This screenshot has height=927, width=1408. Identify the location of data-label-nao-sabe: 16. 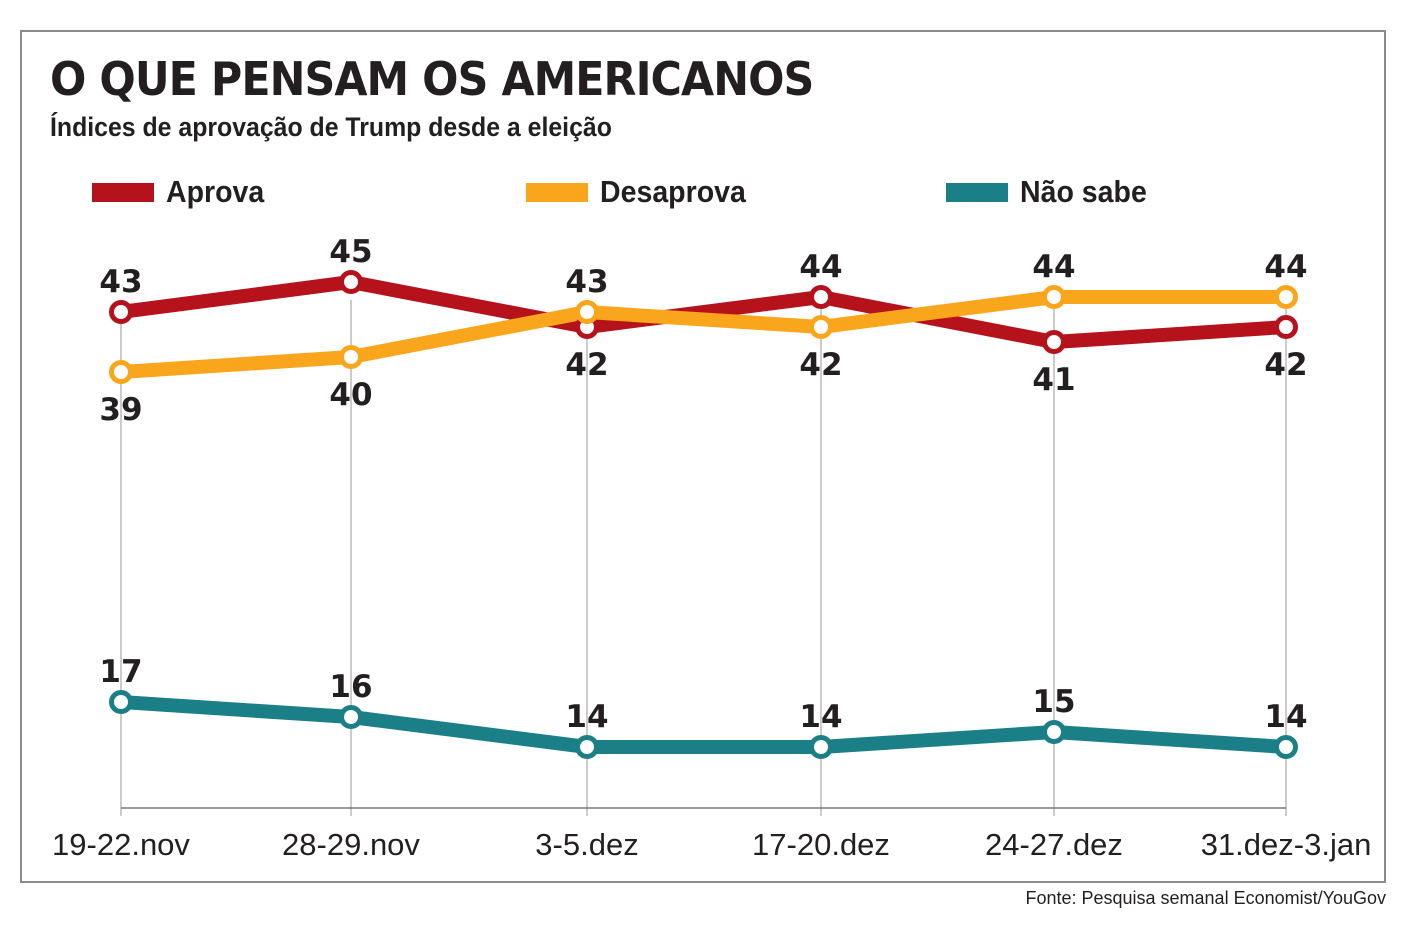
(350, 687).